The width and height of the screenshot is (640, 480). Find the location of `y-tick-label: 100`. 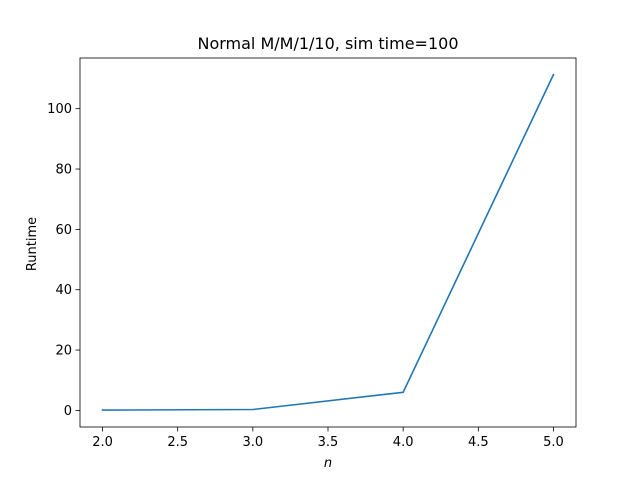

y-tick-label: 100 is located at coordinates (59, 109).